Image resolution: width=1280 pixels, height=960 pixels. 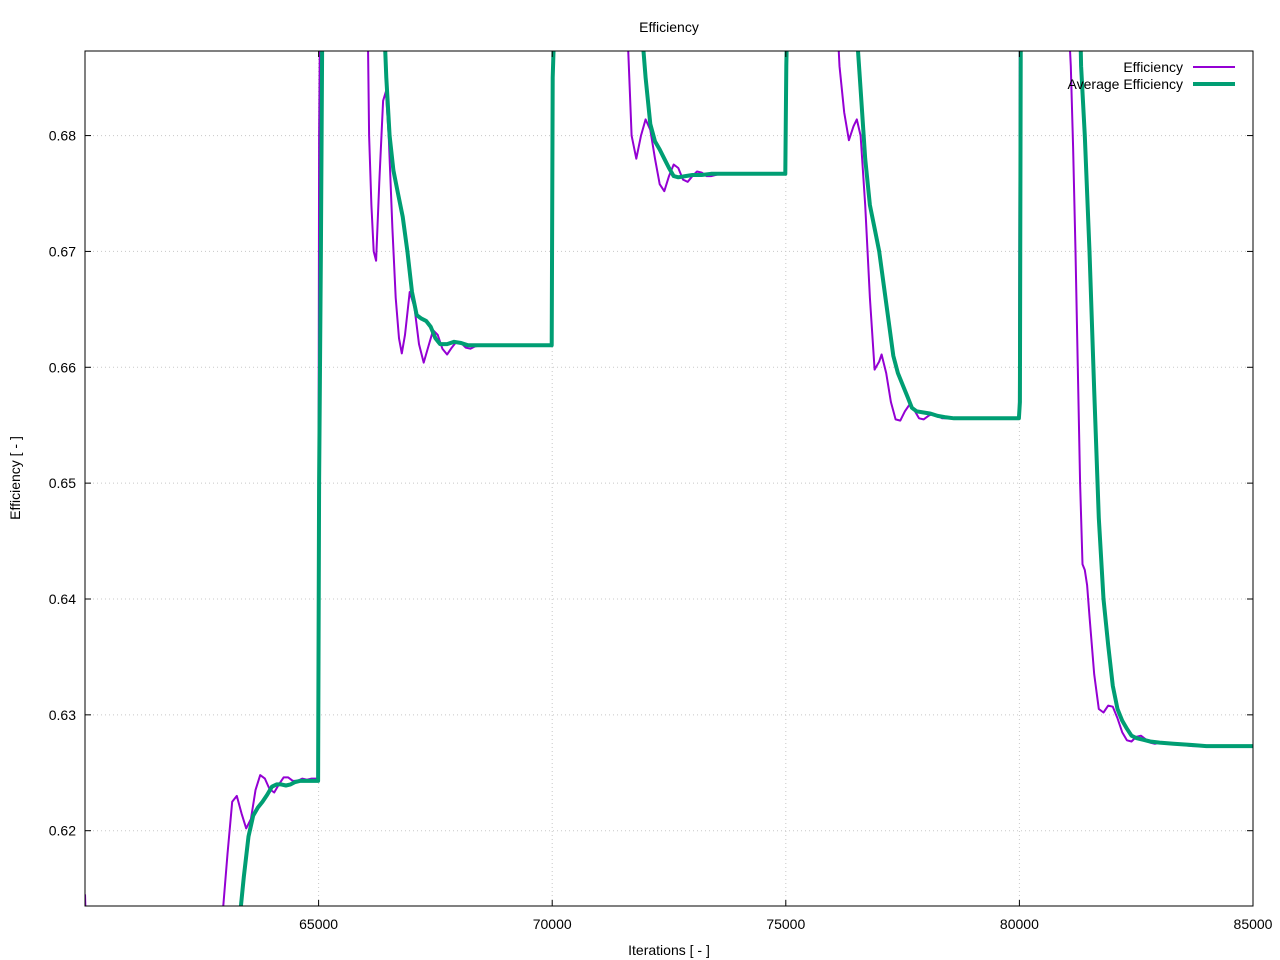 I want to click on y-tick-label: 0.67, so click(x=62, y=251).